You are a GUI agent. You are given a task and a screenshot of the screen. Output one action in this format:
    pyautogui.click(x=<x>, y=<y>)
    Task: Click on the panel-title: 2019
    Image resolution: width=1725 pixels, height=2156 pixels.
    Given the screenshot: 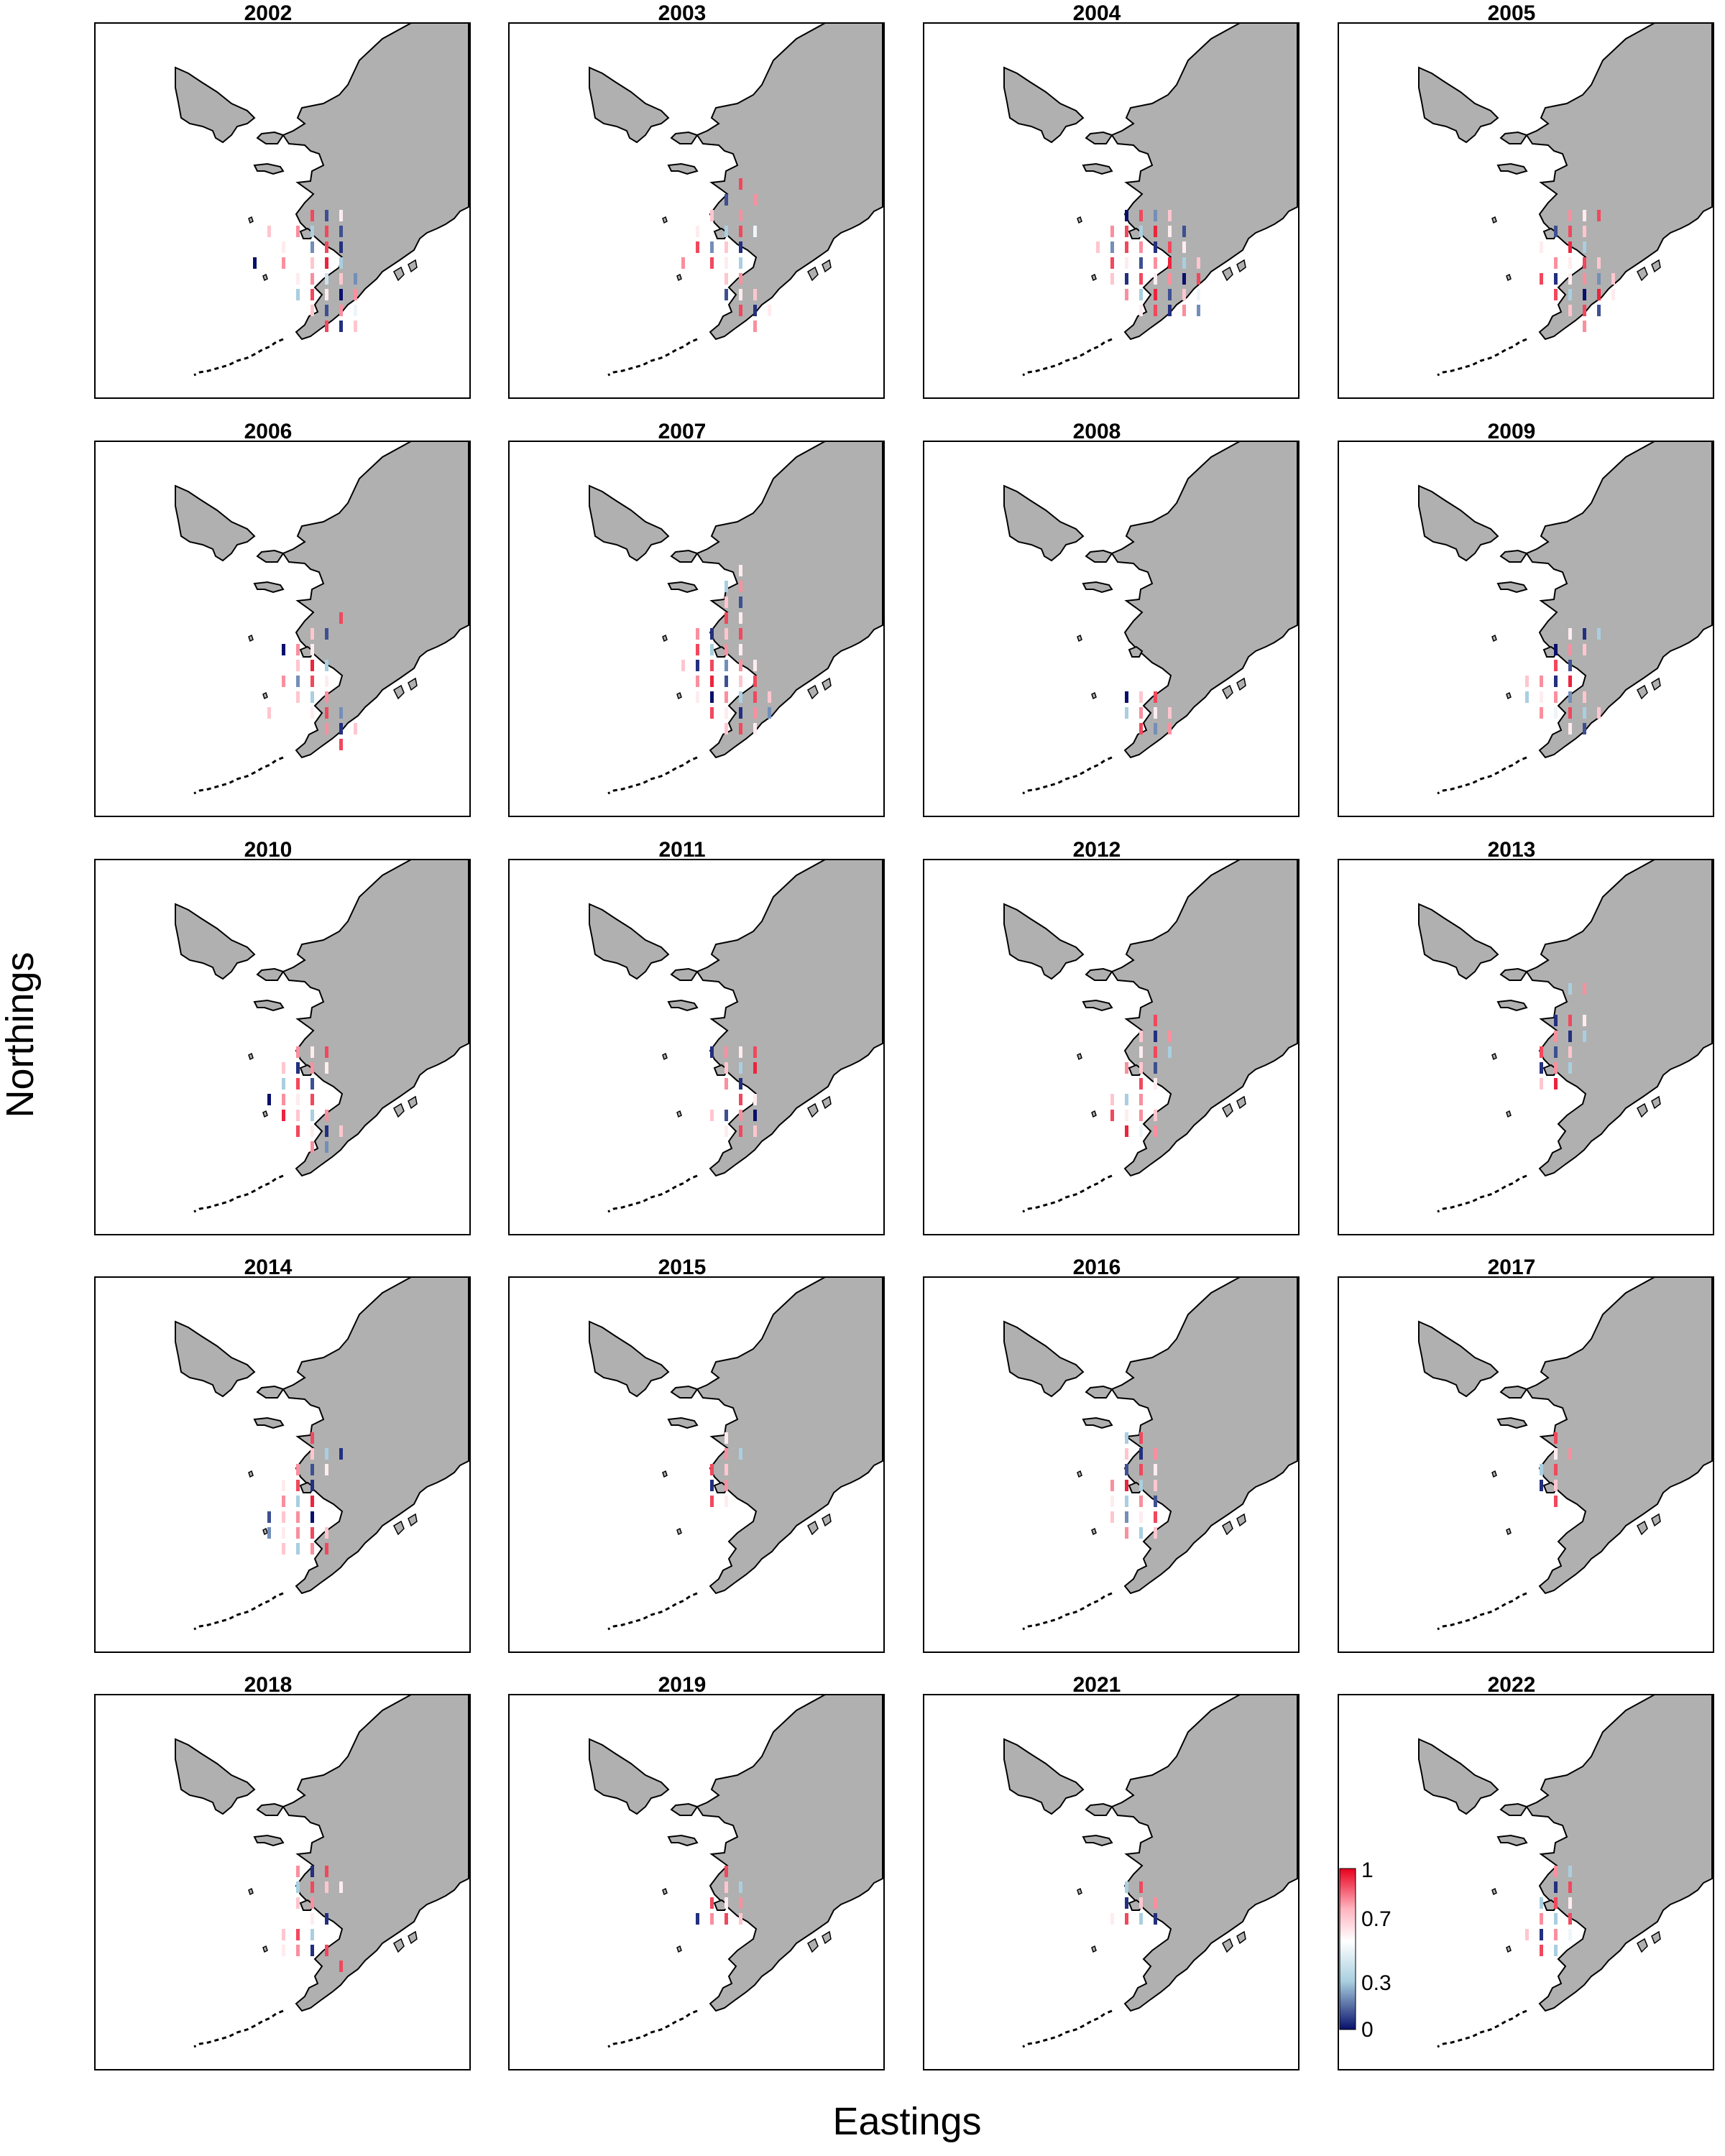 What is the action you would take?
    pyautogui.click(x=682, y=1685)
    